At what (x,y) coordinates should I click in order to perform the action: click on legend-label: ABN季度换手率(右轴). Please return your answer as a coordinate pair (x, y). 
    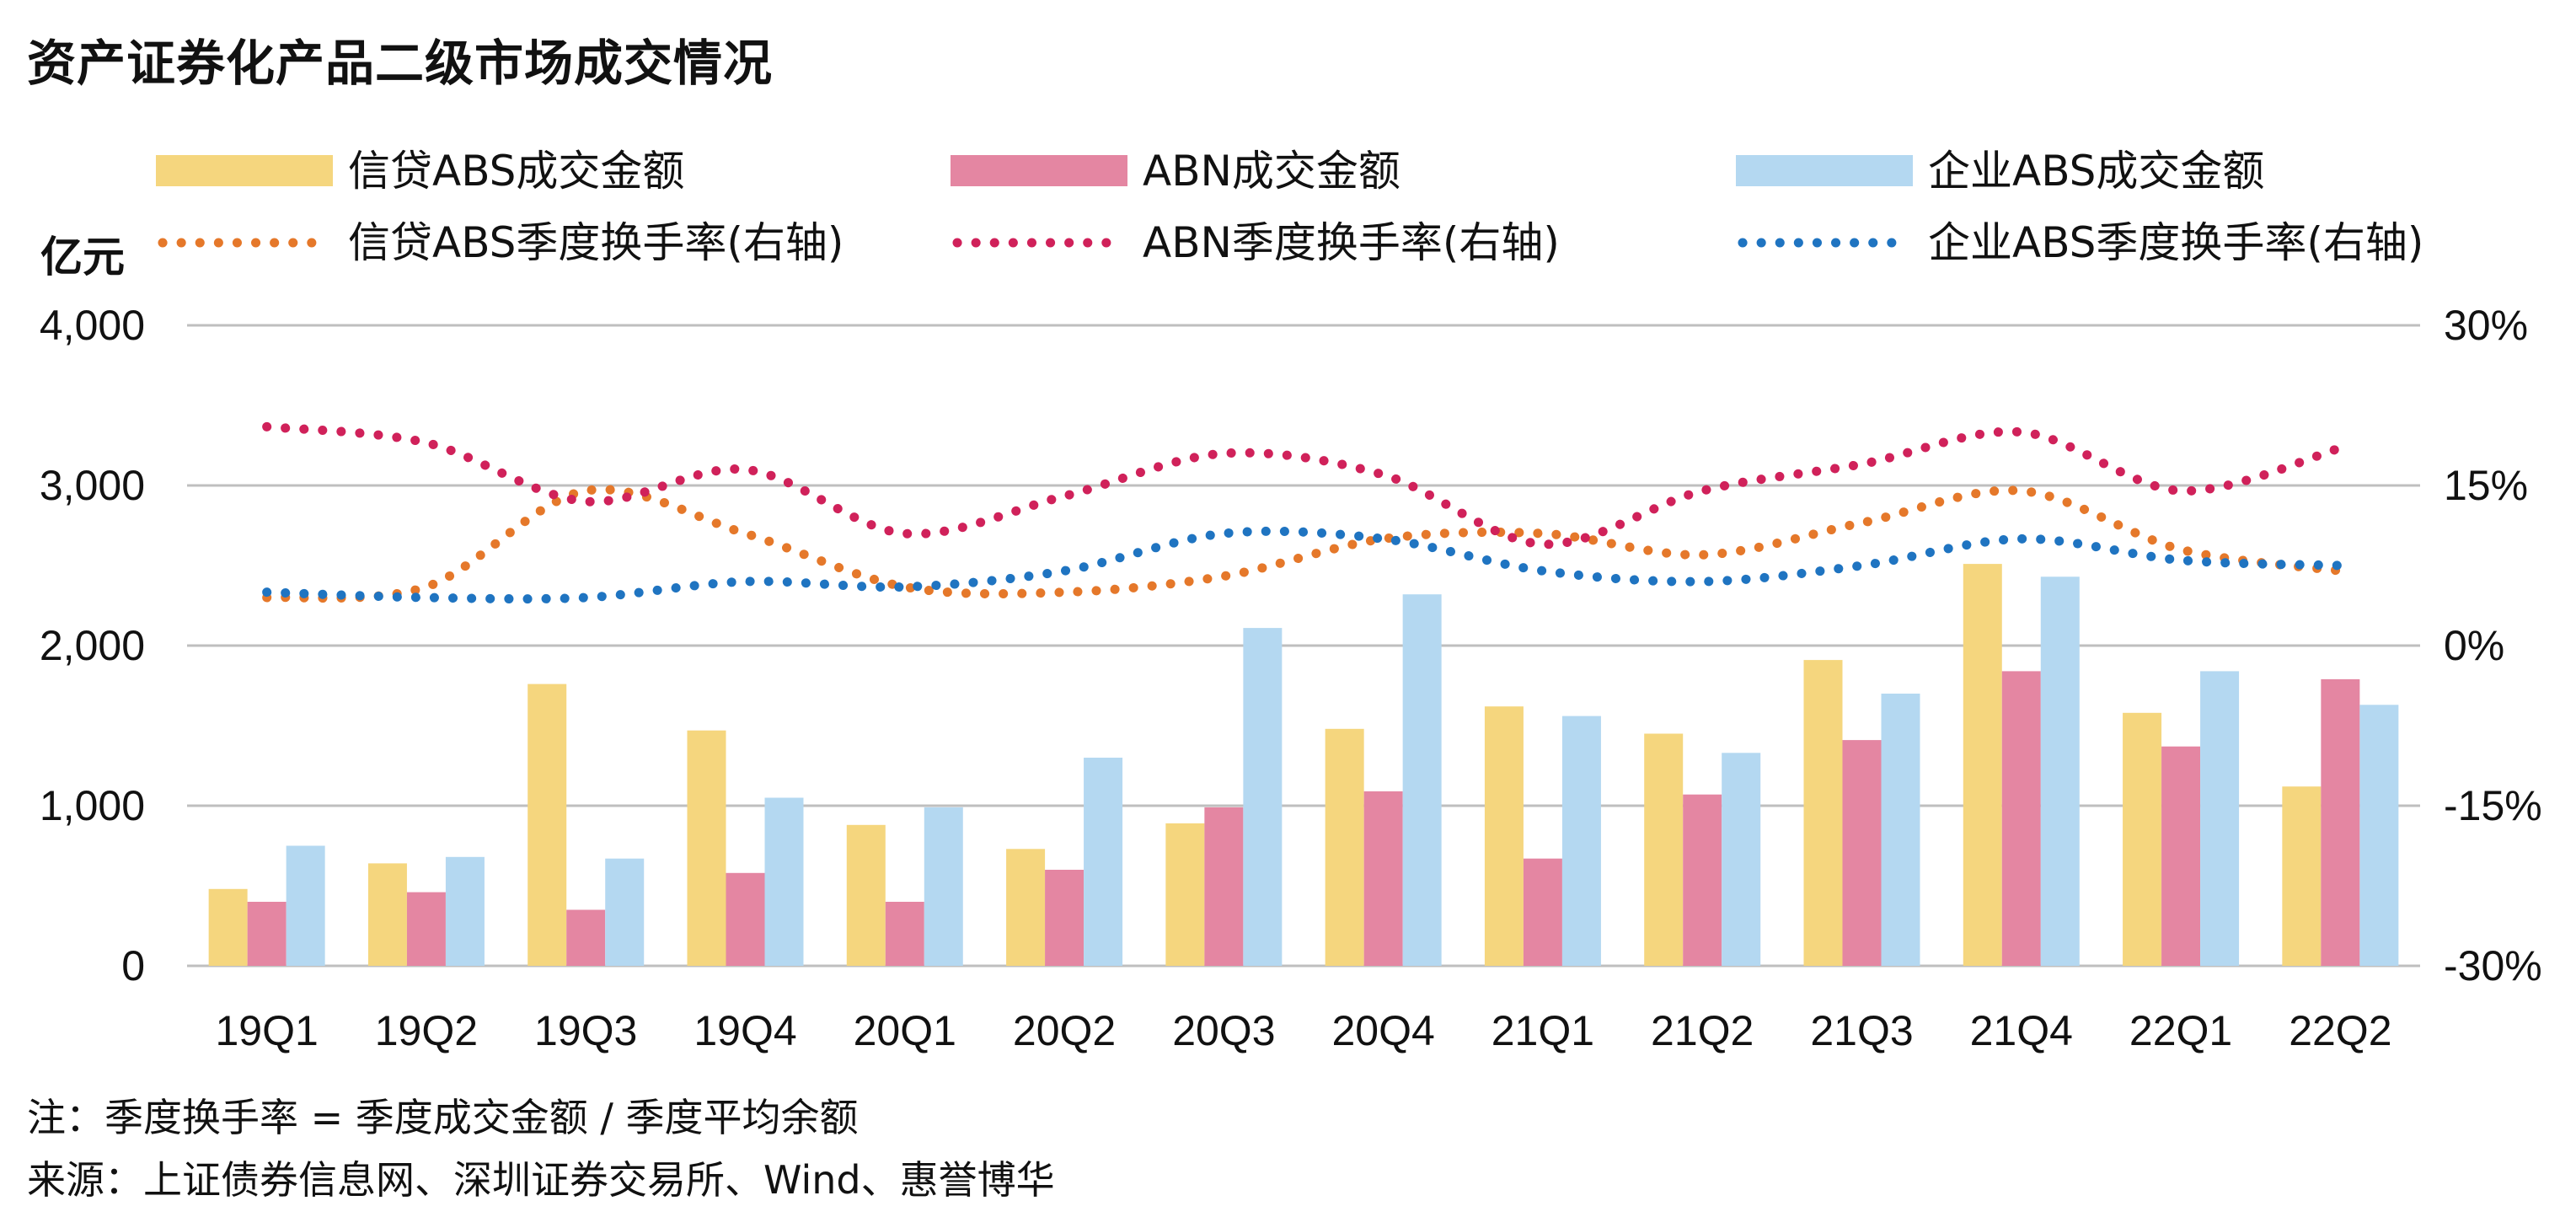
    Looking at the image, I should click on (1351, 242).